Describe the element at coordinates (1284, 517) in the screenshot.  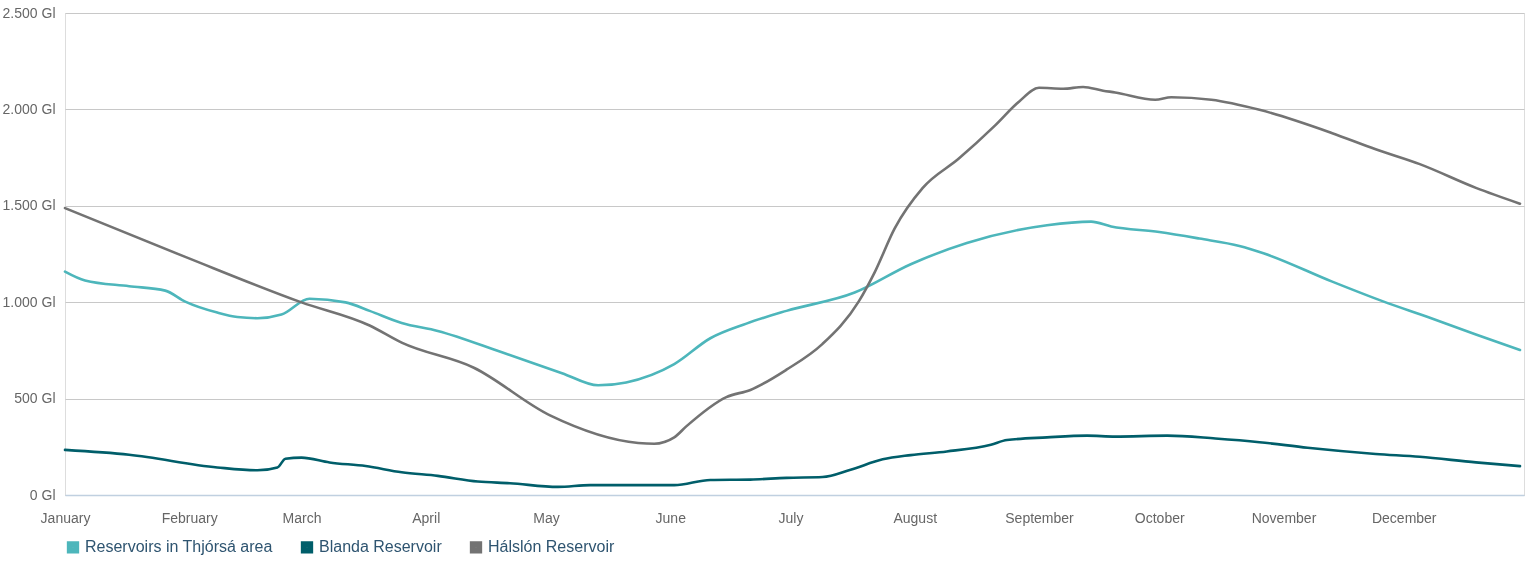
I see `x-tick-label: November` at that location.